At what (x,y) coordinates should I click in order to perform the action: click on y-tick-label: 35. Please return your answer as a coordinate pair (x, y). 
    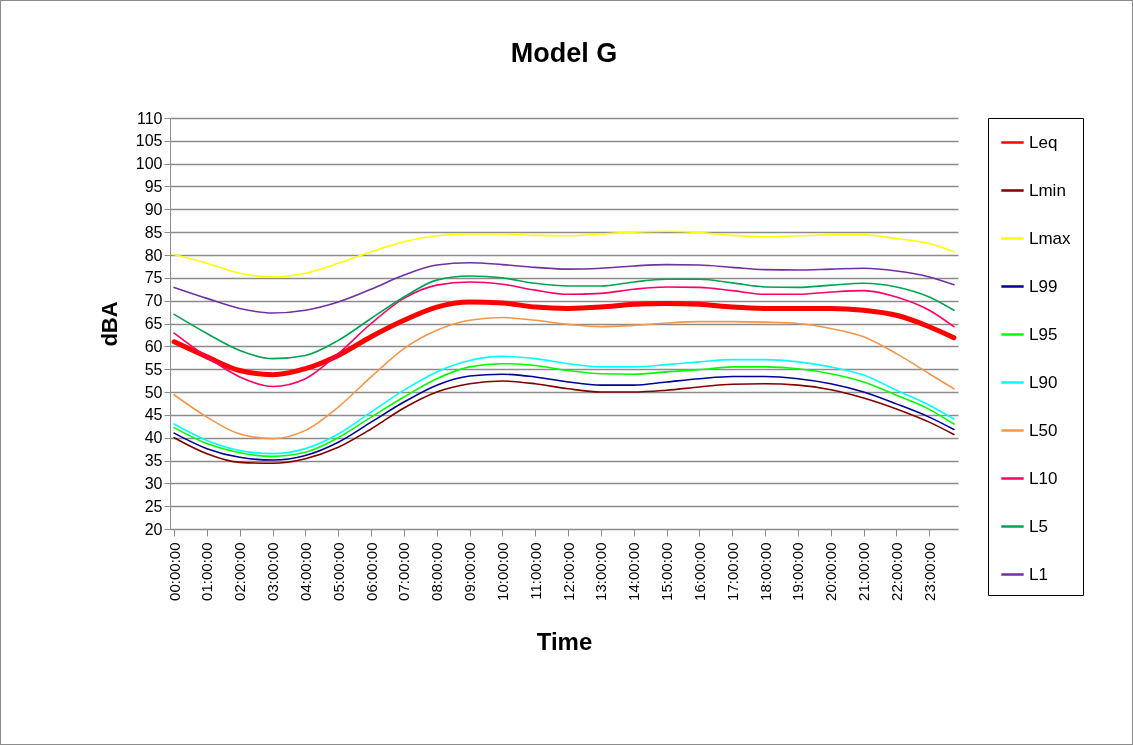
    Looking at the image, I should click on (153, 460).